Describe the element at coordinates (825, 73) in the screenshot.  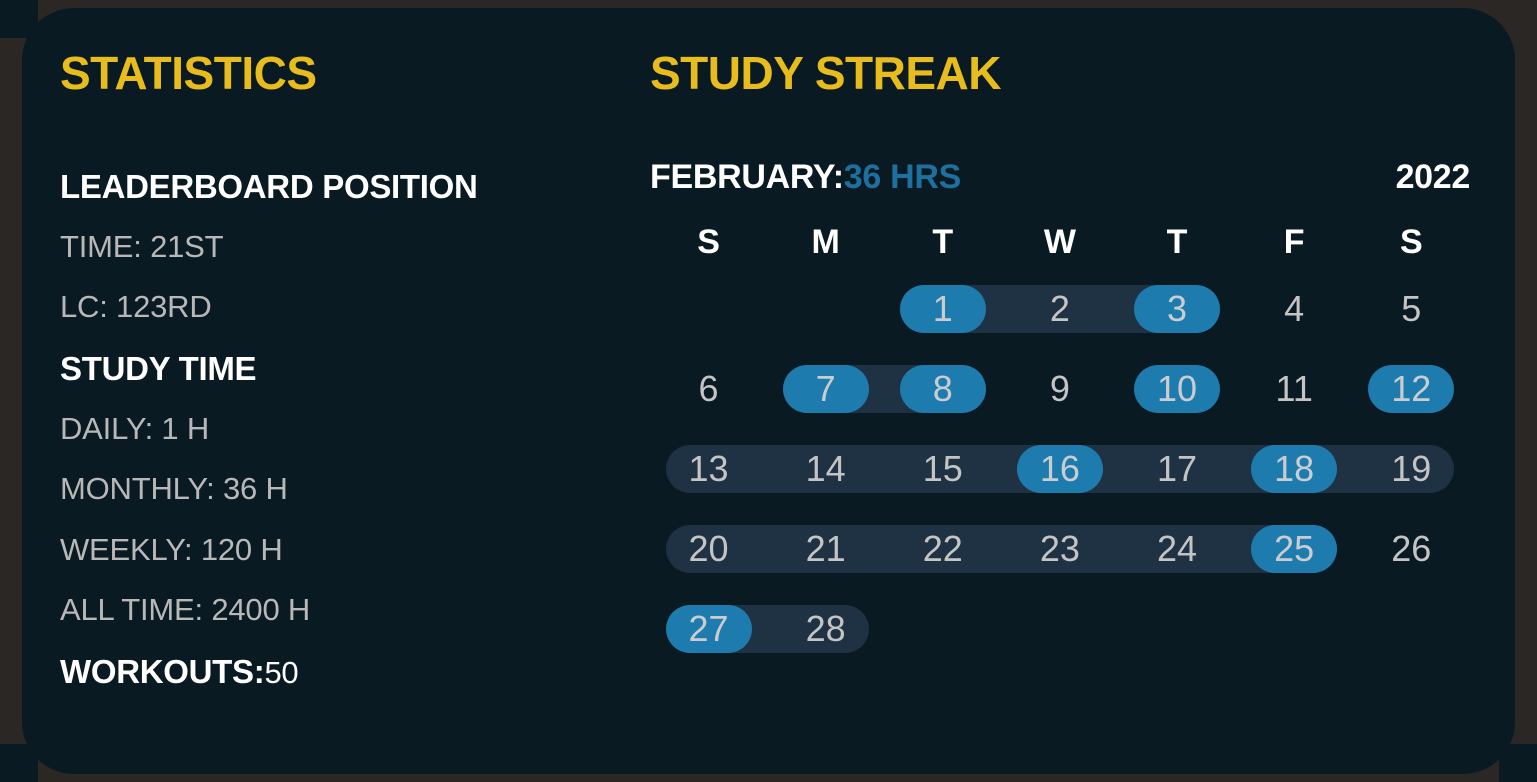
I see `study-streak-title: STUDY STREAK` at that location.